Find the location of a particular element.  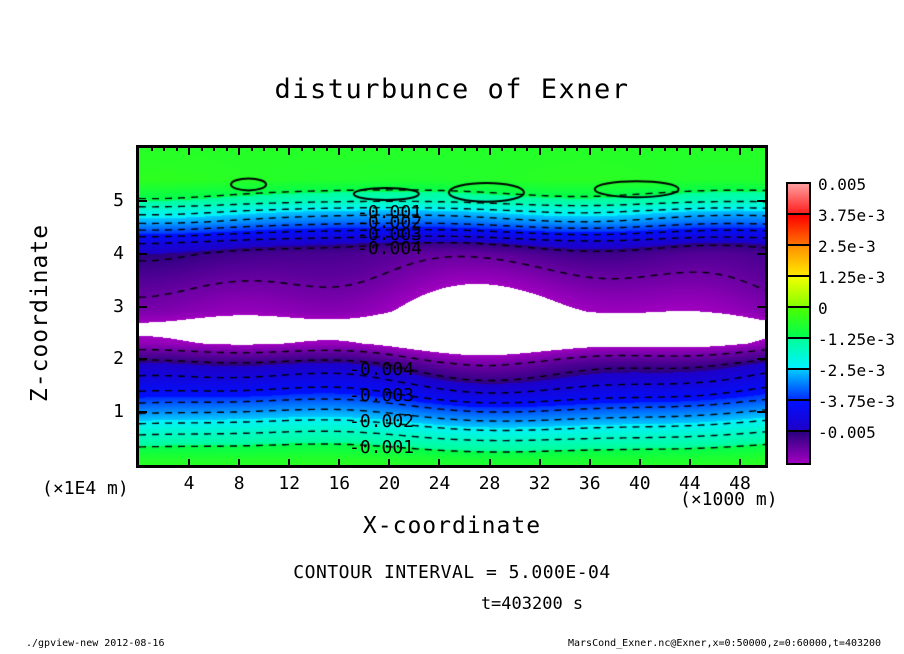

contour-label-lower: -0.002 is located at coordinates (382, 421).